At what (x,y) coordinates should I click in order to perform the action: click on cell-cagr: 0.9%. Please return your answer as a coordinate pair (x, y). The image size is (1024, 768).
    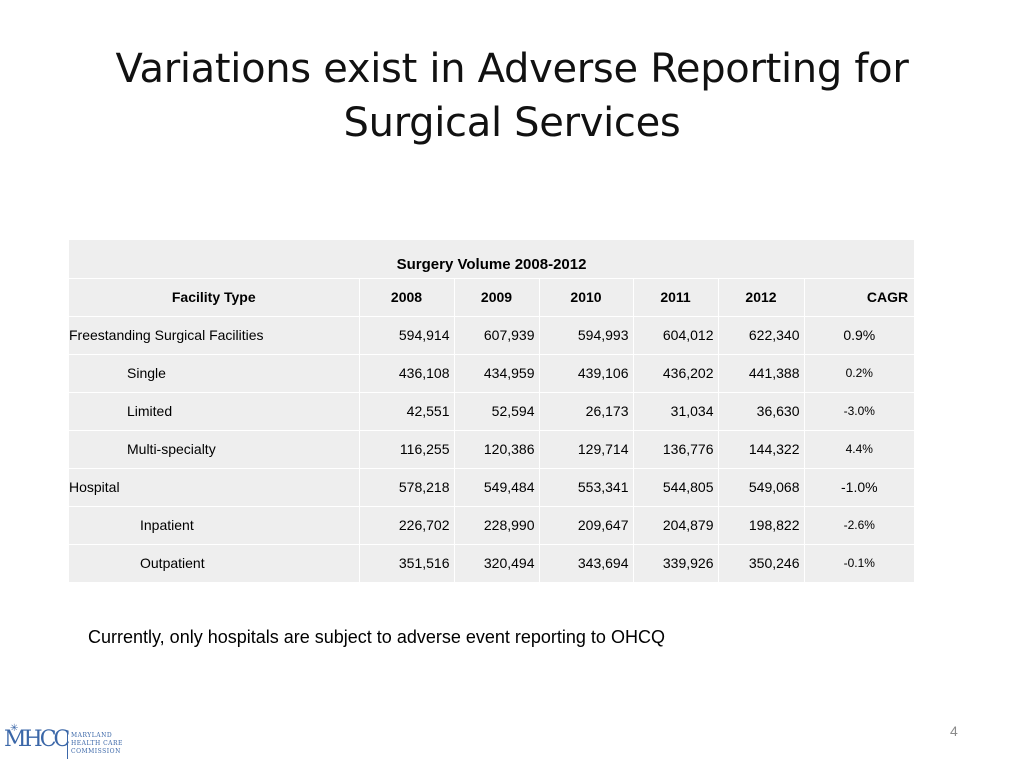
    Looking at the image, I should click on (859, 335).